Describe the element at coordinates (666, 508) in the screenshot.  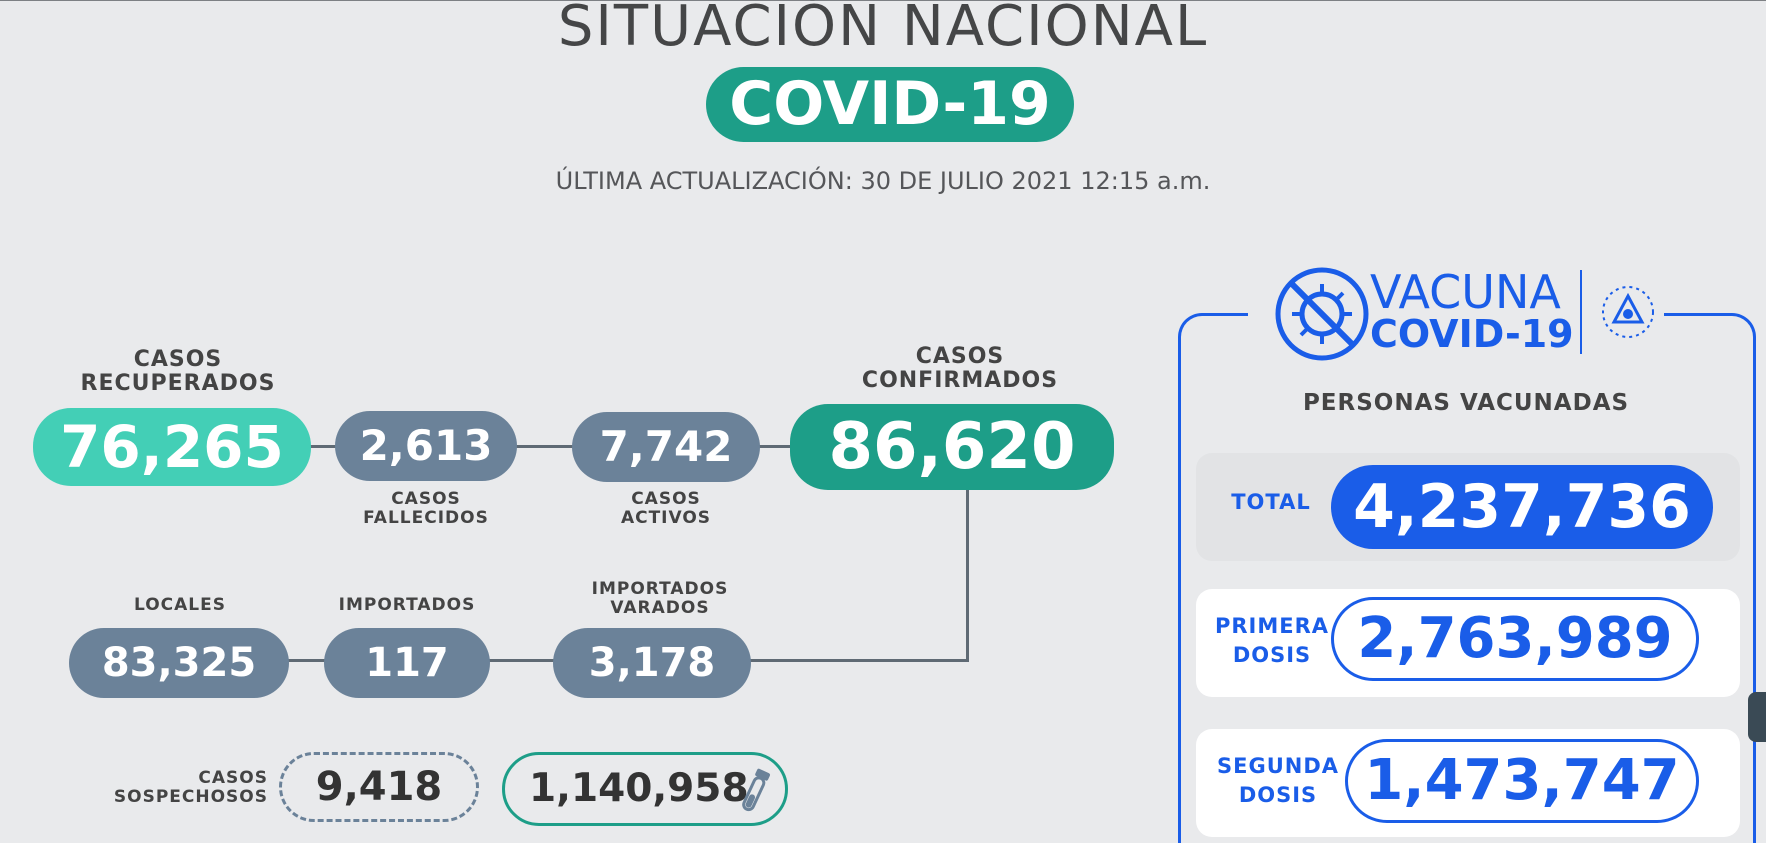
I see `active-label: CASOS ACTIVOS` at that location.